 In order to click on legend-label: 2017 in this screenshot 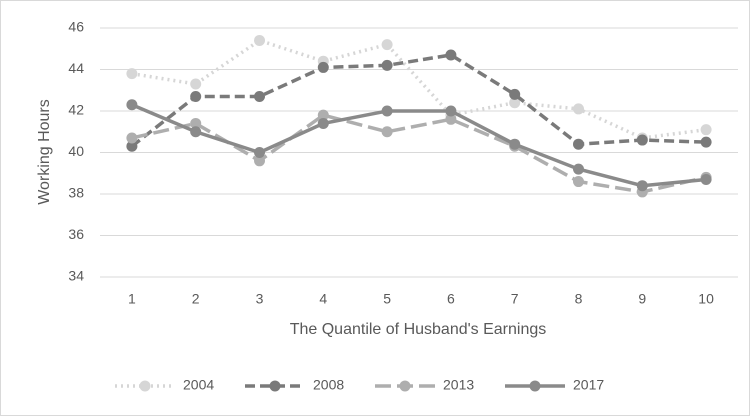, I will do `click(588, 385)`.